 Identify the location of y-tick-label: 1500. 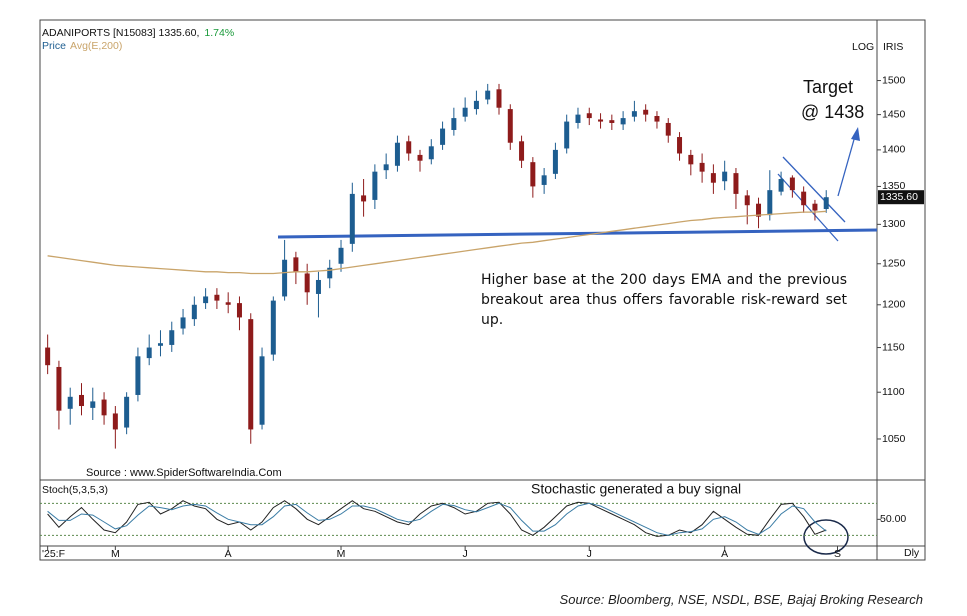
(894, 80).